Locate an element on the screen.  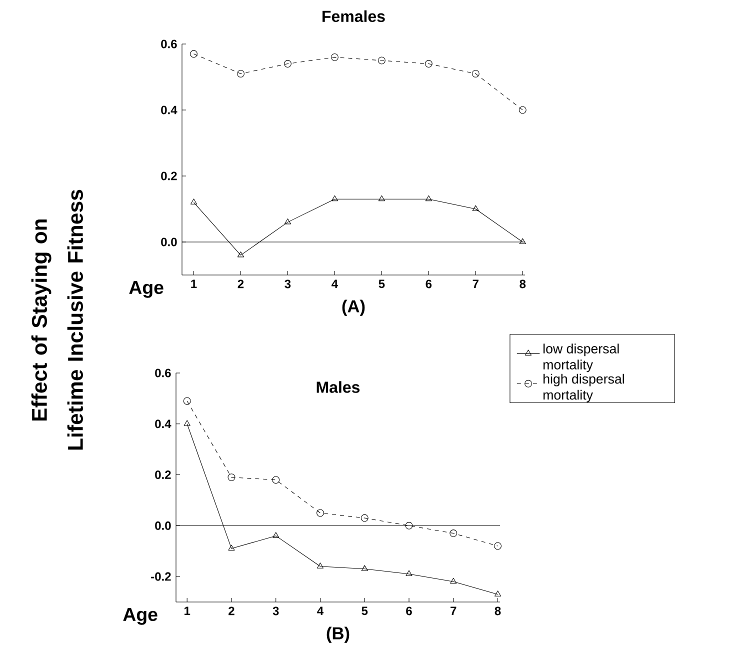
chart-title: Females is located at coordinates (353, 16).